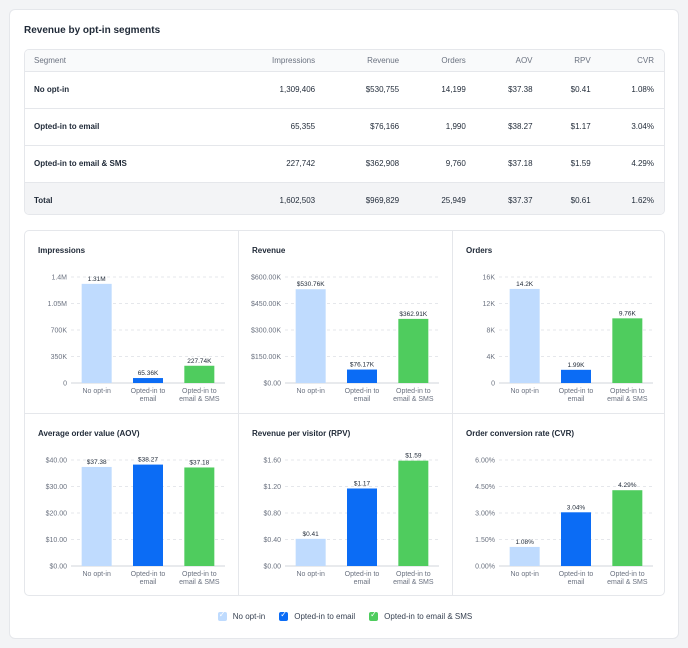 This screenshot has width=688, height=648. Describe the element at coordinates (632, 198) in the screenshot. I see `cell-cvr: 1.62%` at that location.